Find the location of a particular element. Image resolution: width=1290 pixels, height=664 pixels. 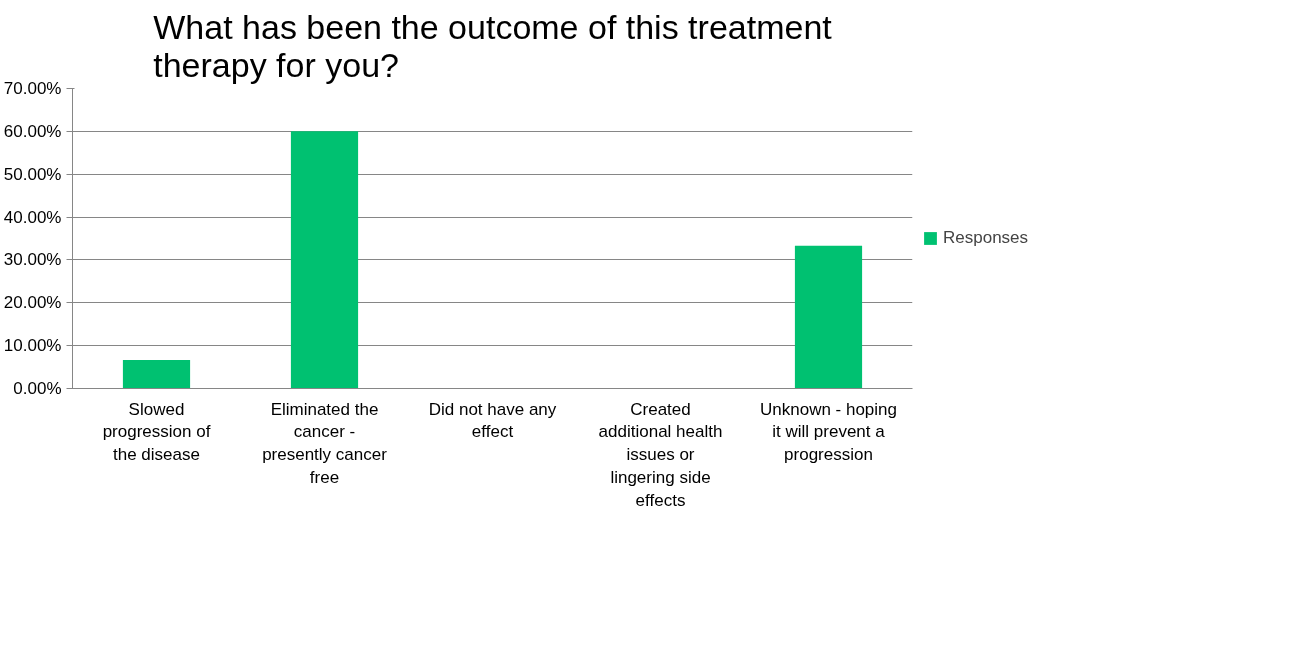

x-tick-label: Eliminated the cancer - presently cancer free is located at coordinates (325, 443).